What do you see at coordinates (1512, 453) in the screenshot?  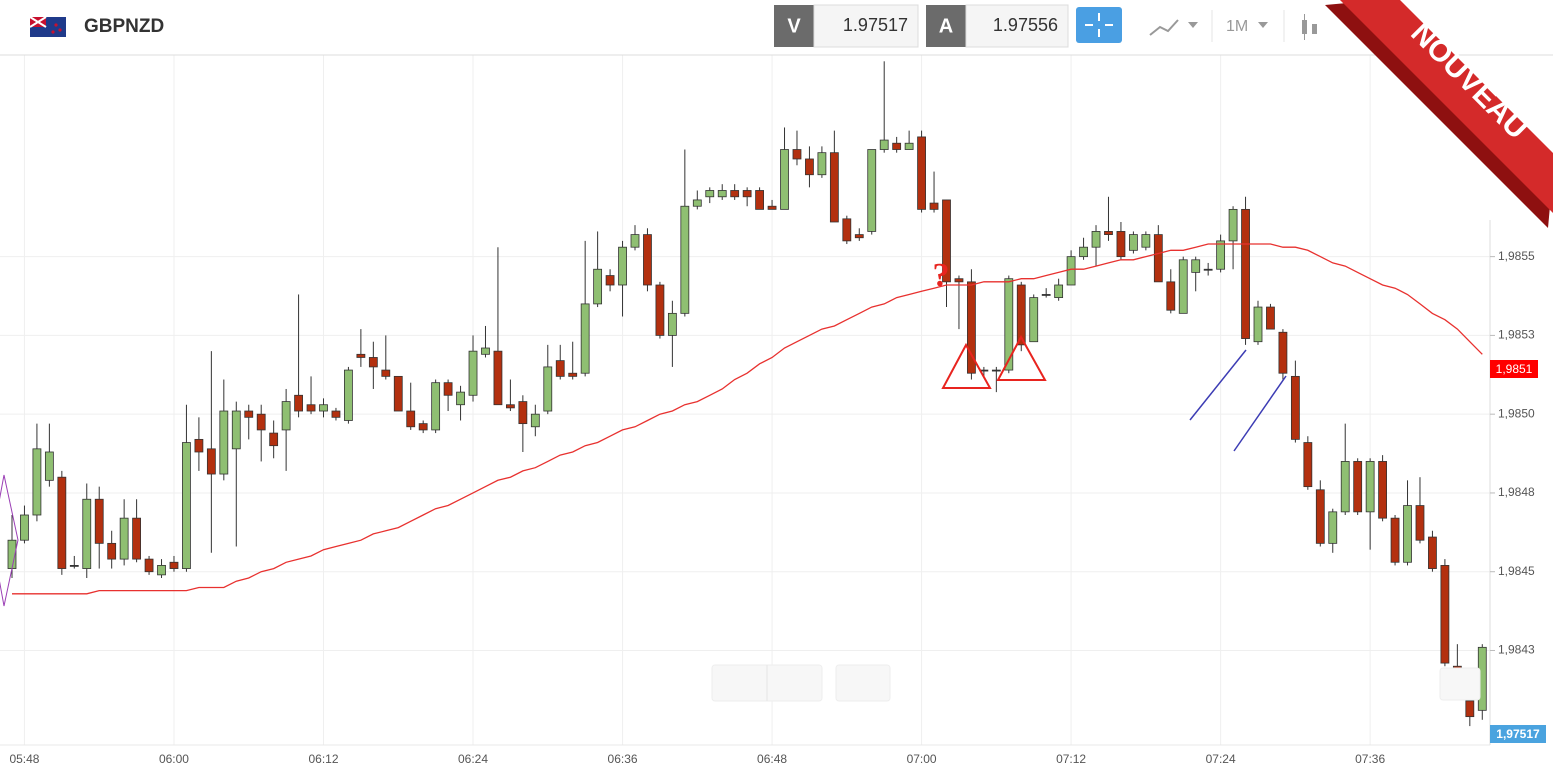 I see `y-axis: 1,9855 1,9853 1,9850 1,9848 1,9845 1,9843` at bounding box center [1512, 453].